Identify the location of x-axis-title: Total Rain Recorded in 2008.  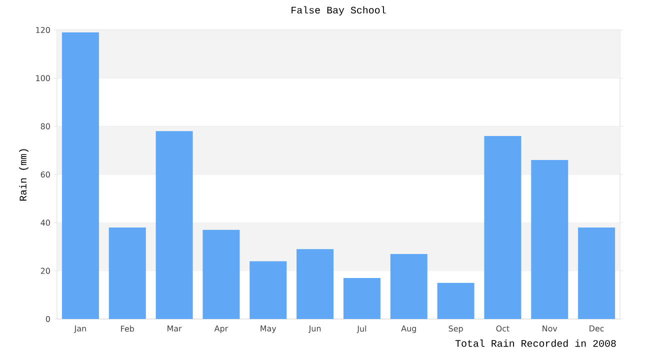
(535, 343).